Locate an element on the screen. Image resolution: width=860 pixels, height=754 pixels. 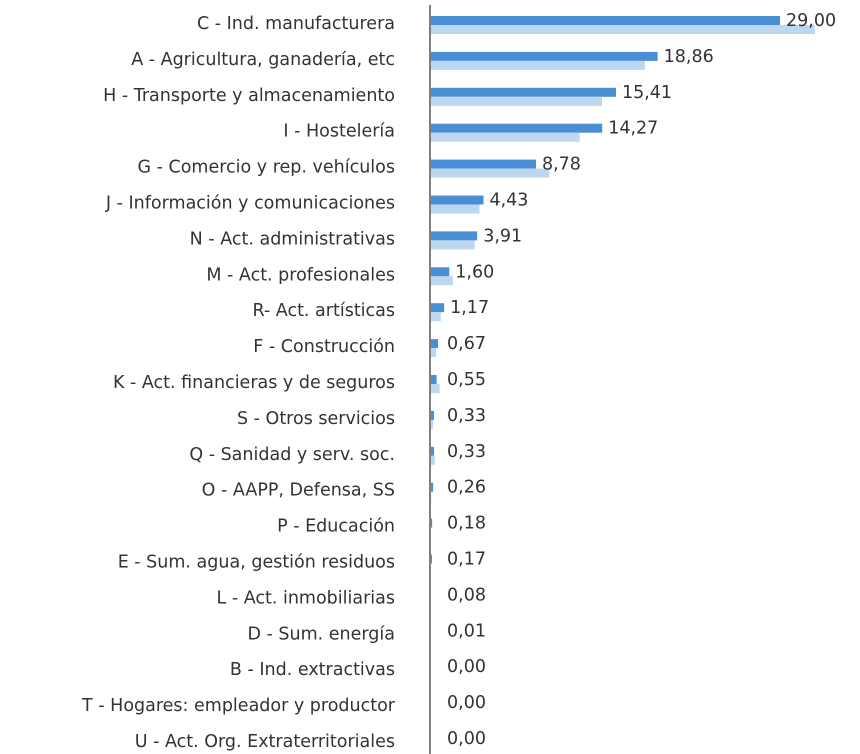
value-label: 0,26 is located at coordinates (466, 488).